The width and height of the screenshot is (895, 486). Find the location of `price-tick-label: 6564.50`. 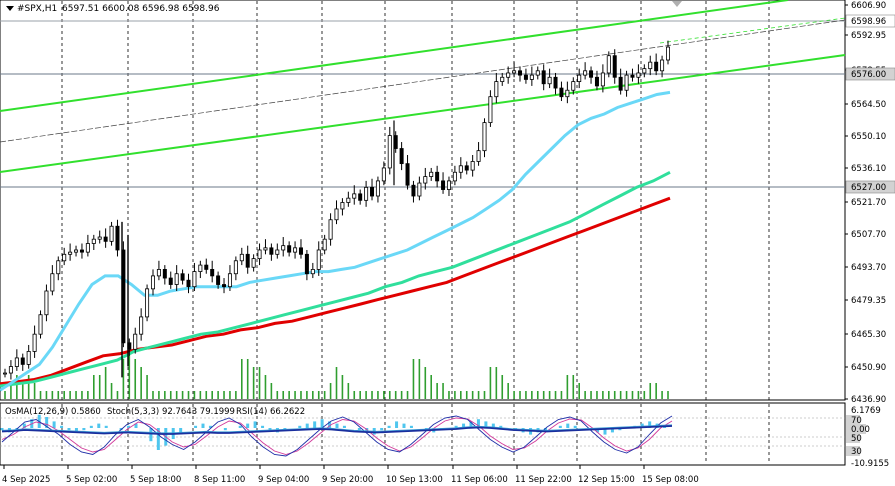

price-tick-label: 6564.50 is located at coordinates (868, 105).